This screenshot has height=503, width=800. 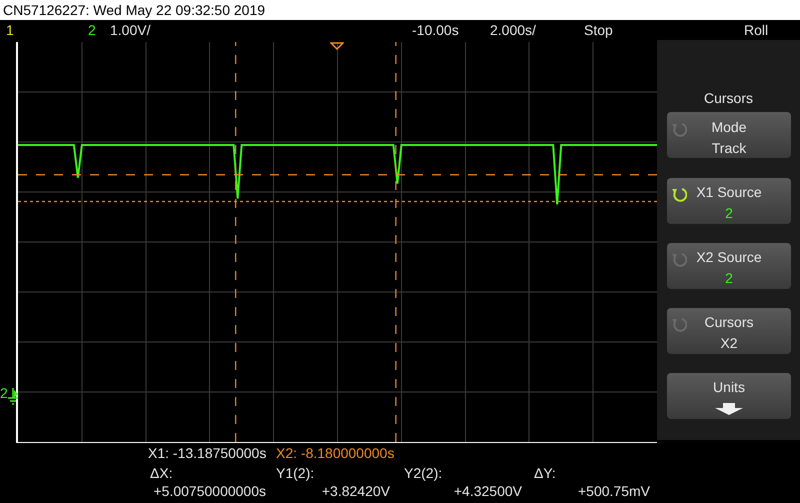 What do you see at coordinates (207, 453) in the screenshot?
I see `text: X1: -13.18750000s` at bounding box center [207, 453].